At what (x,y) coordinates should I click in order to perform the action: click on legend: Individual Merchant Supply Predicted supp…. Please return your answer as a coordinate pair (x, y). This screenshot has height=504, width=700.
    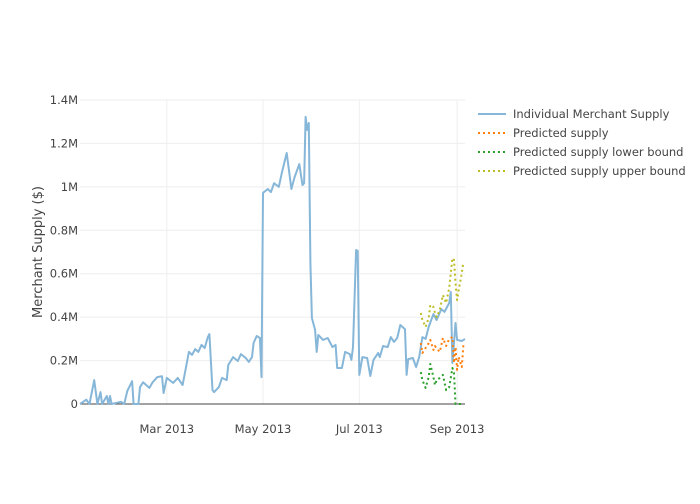
    Looking at the image, I should click on (582, 142).